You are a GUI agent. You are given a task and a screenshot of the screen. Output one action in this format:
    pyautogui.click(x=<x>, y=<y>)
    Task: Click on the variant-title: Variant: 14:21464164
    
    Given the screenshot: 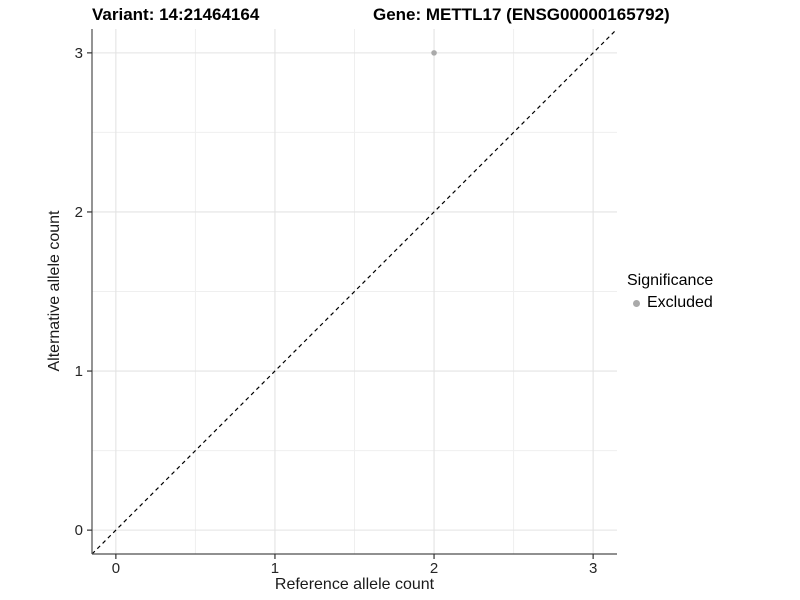 What is the action you would take?
    pyautogui.click(x=176, y=14)
    